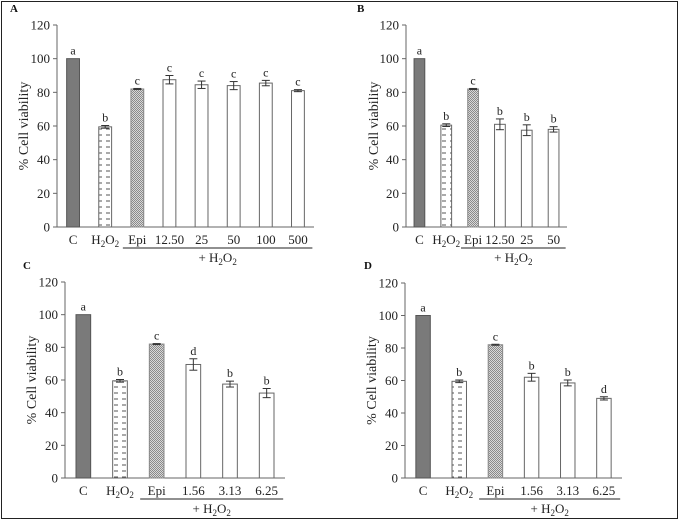 This screenshot has width=679, height=520. What do you see at coordinates (298, 239) in the screenshot?
I see `x-tick-label: 500` at bounding box center [298, 239].